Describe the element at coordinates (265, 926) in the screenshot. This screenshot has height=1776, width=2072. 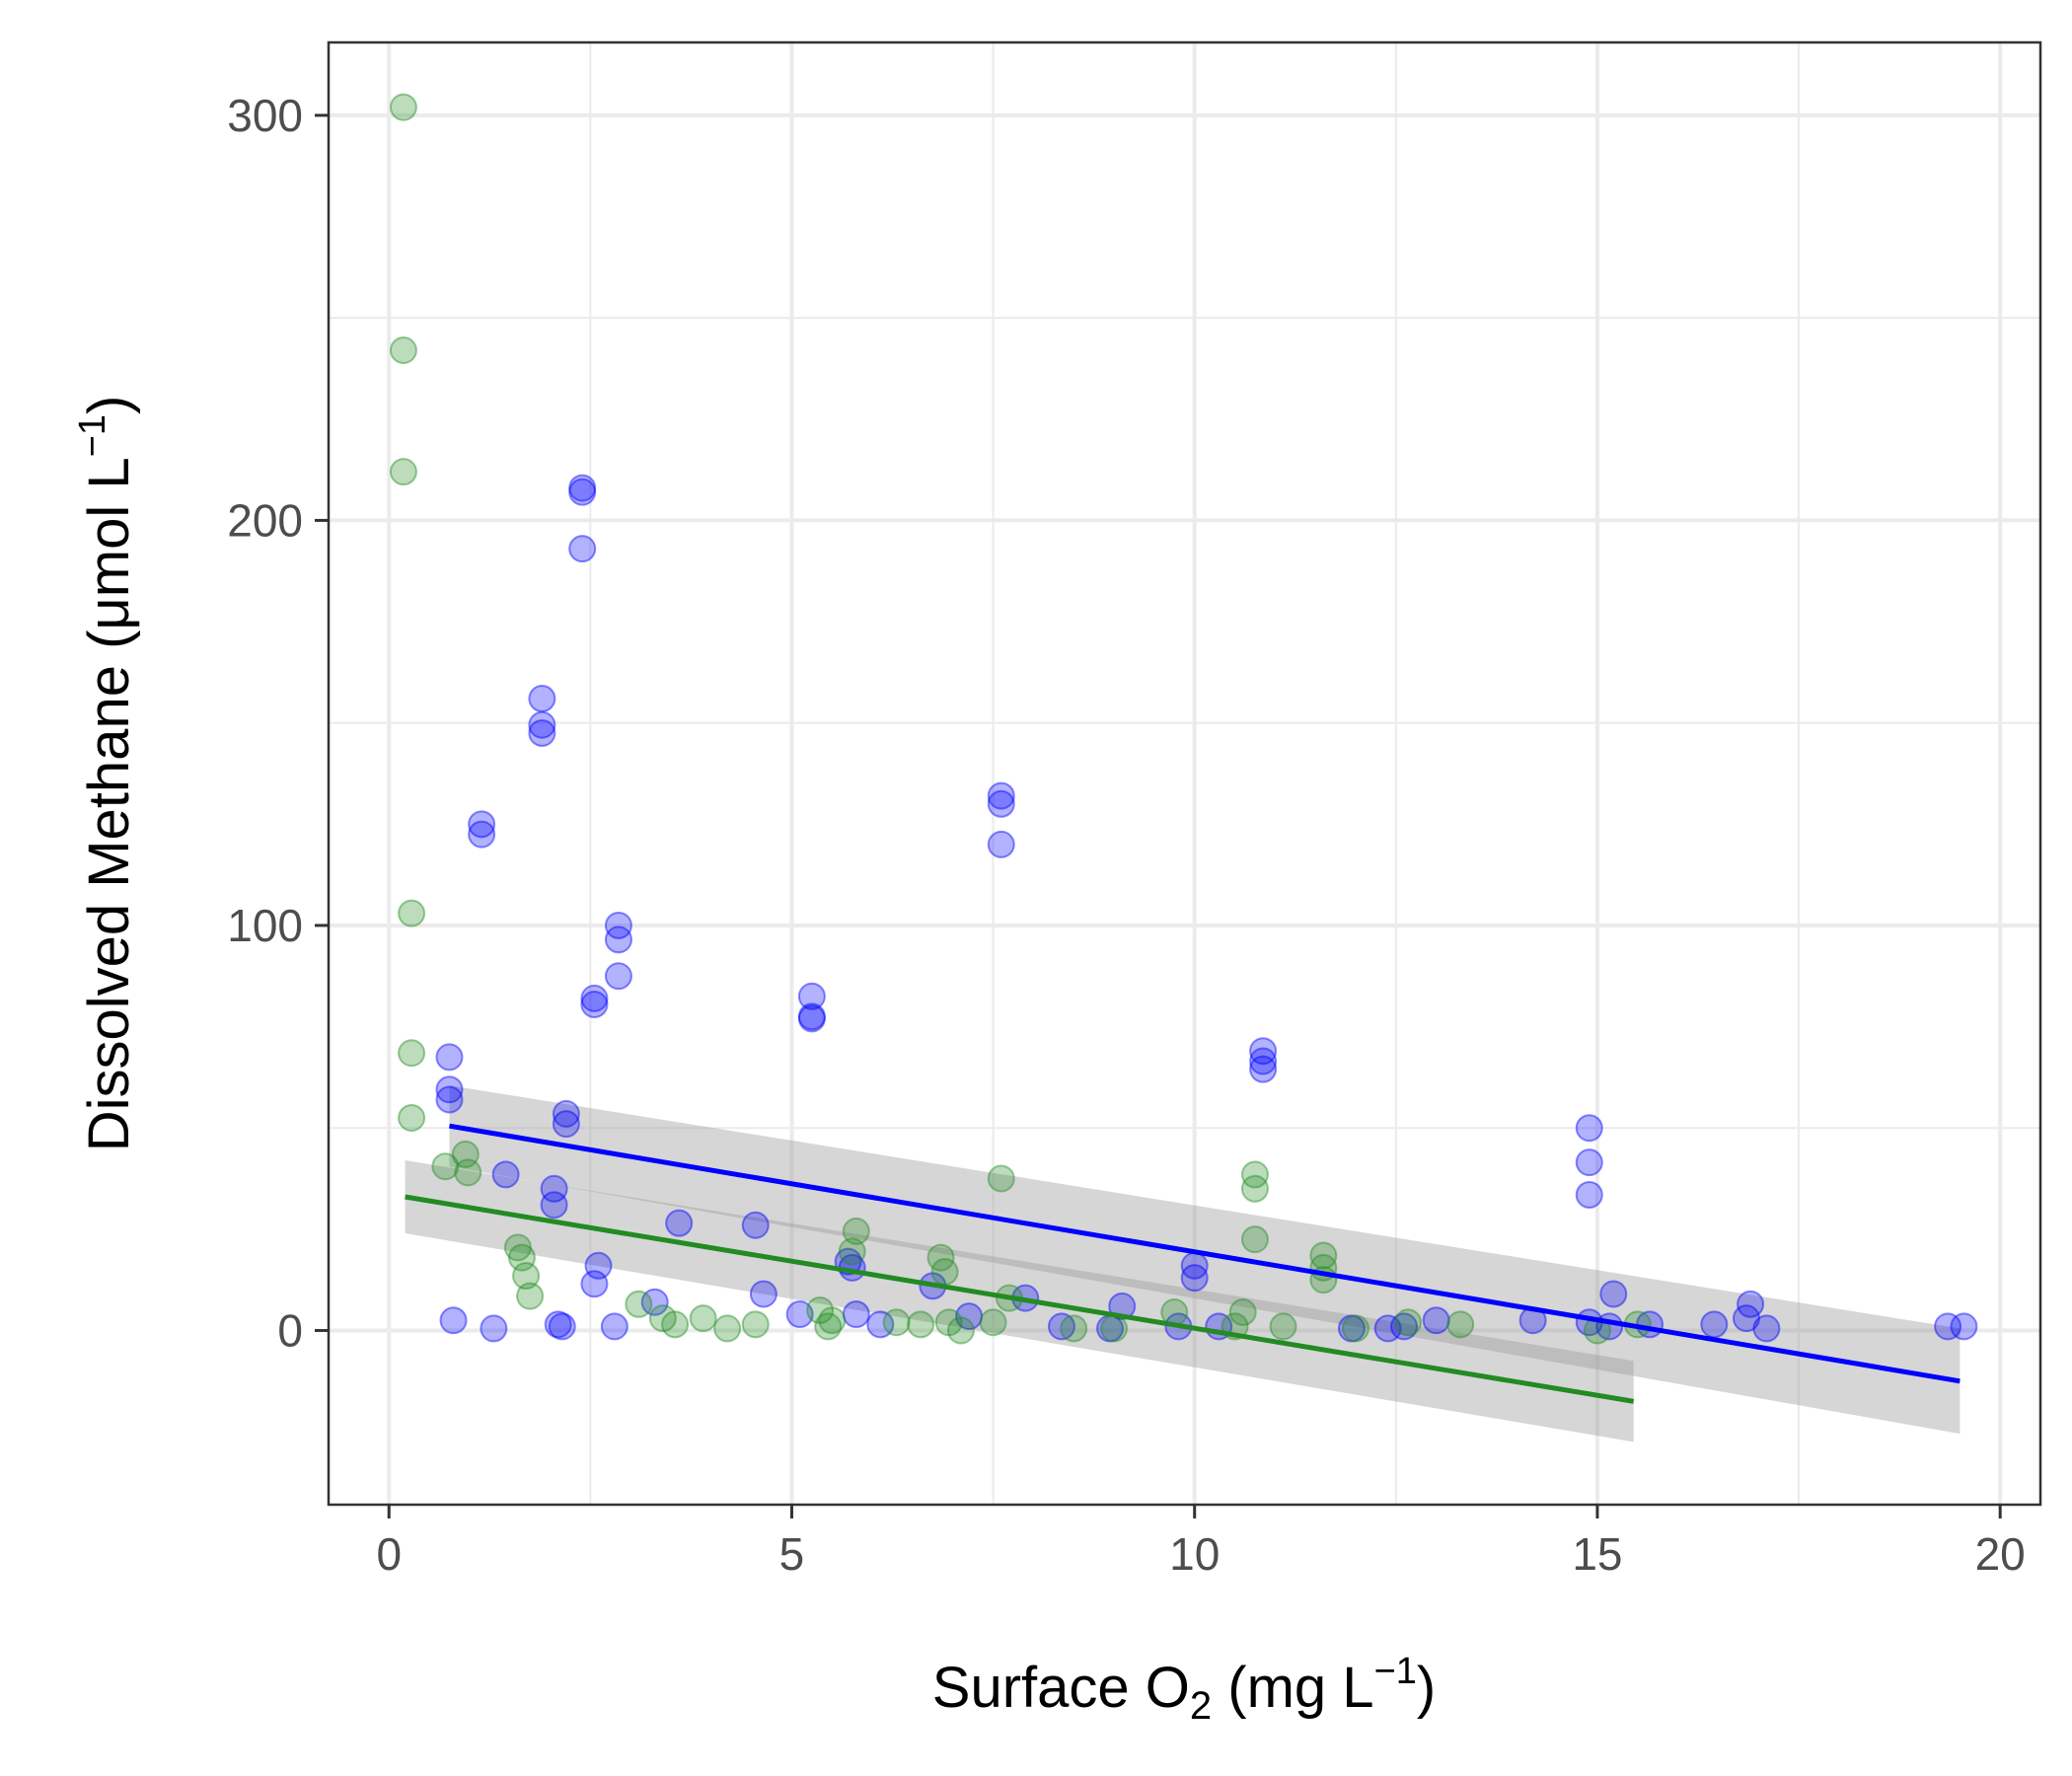
I see `y-tick-label: 100` at that location.